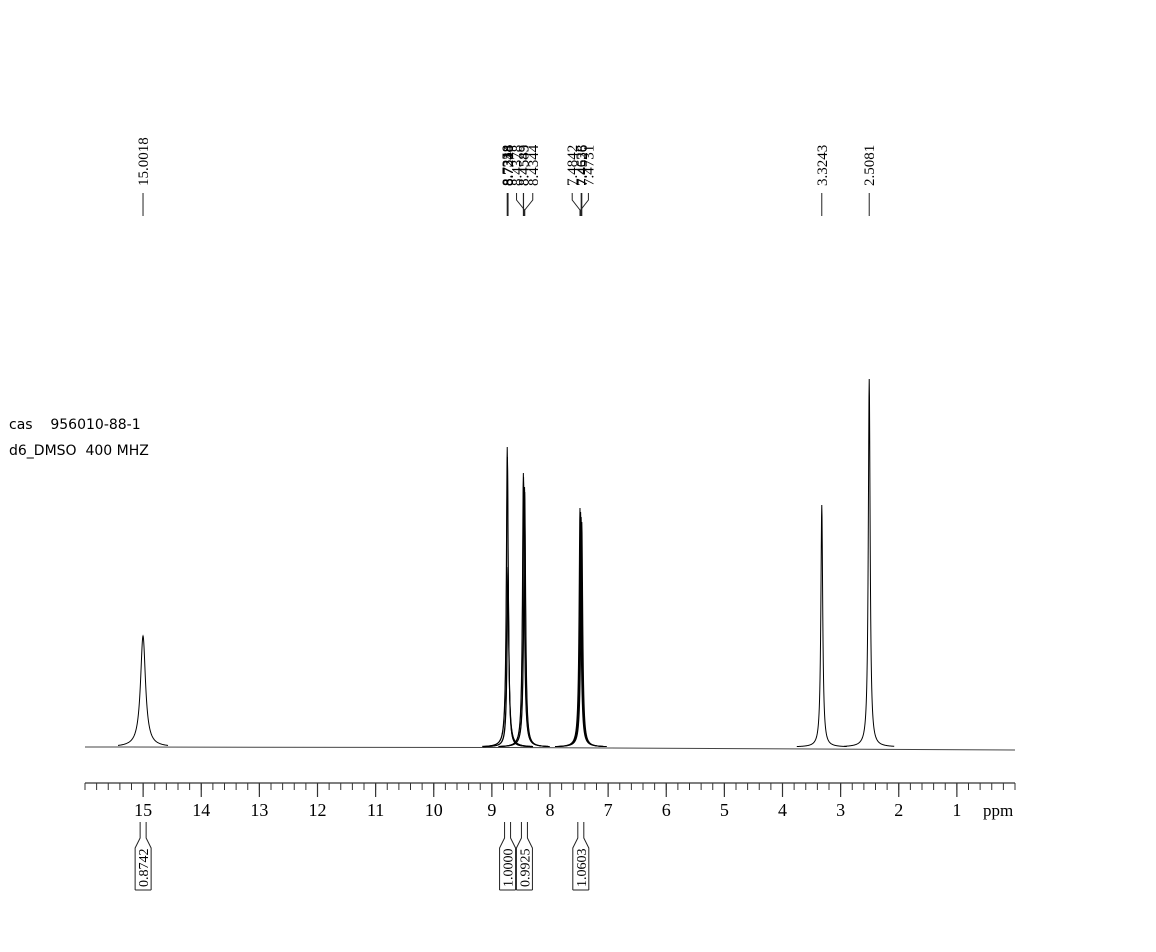 The width and height of the screenshot is (1156, 952). I want to click on annotation: cas 956010-88-1, so click(75, 425).